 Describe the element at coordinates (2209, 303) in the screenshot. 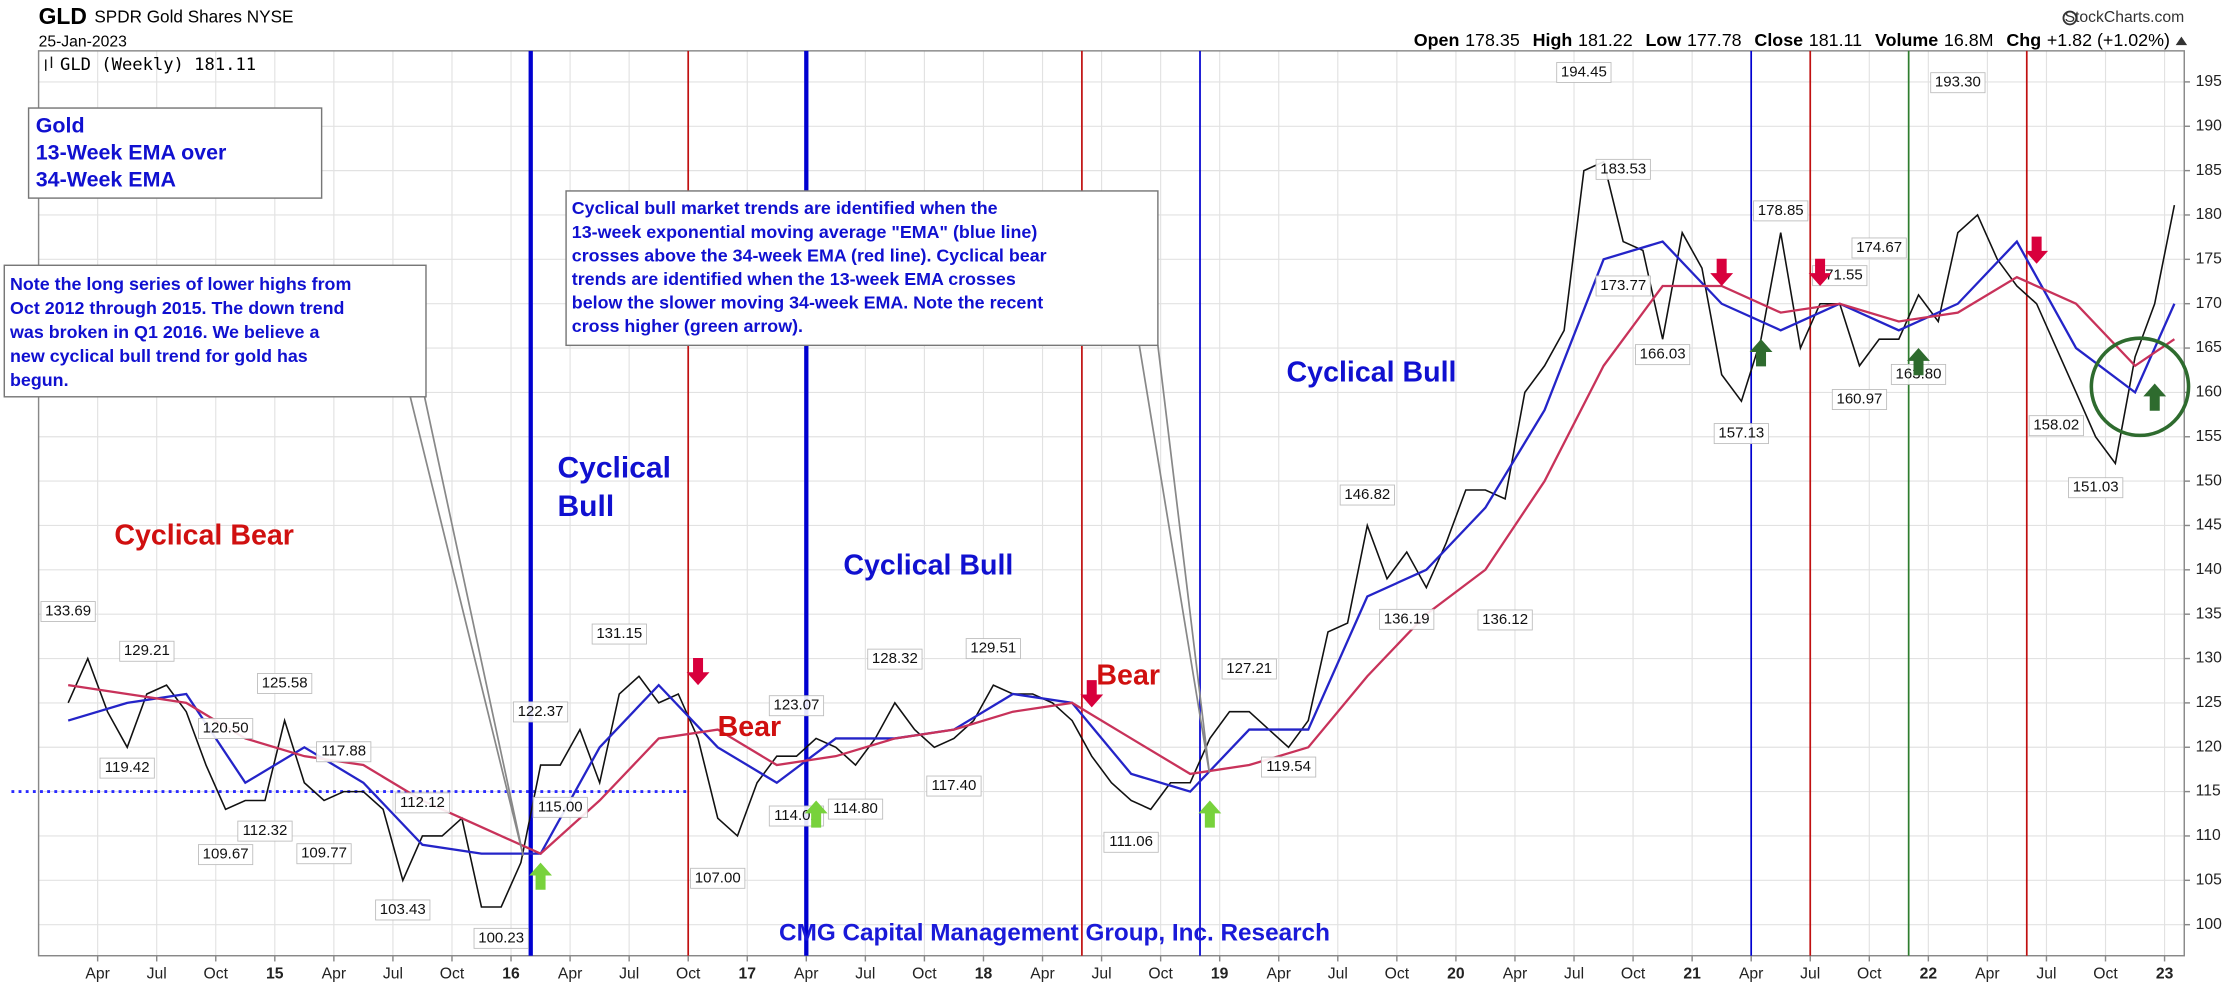

I see `y-tick-label: 170` at that location.